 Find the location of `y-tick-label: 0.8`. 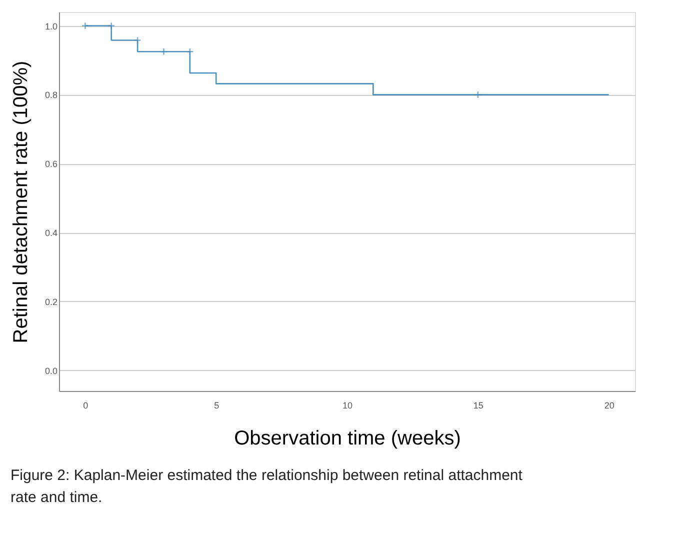

y-tick-label: 0.8 is located at coordinates (51, 95).